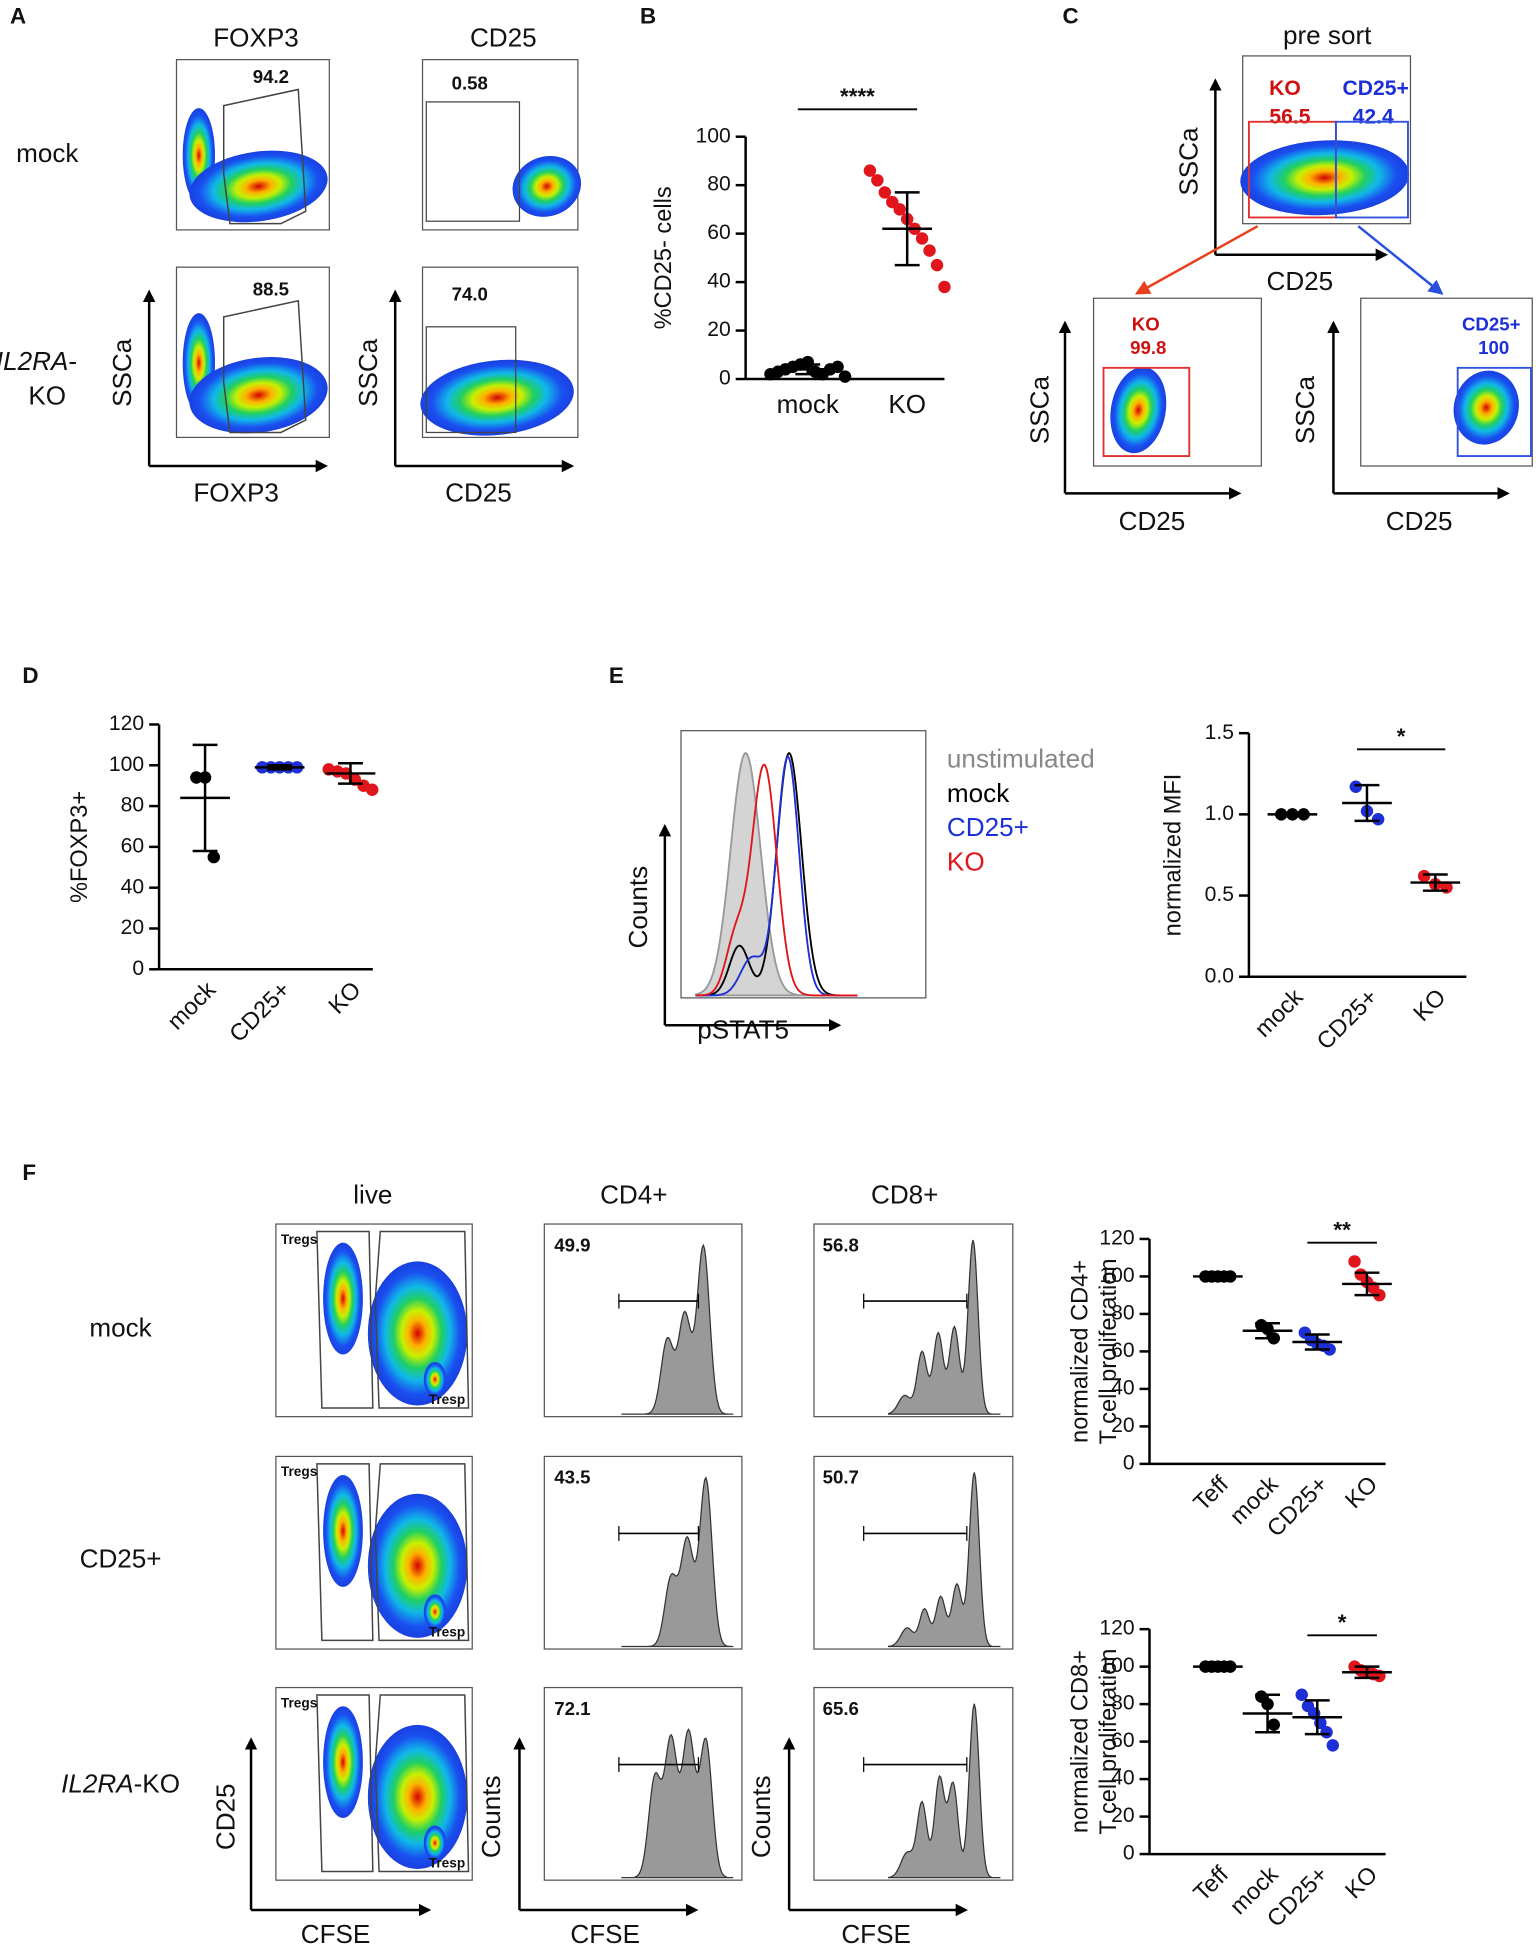  What do you see at coordinates (1401, 736) in the screenshot?
I see `significance-label: *` at bounding box center [1401, 736].